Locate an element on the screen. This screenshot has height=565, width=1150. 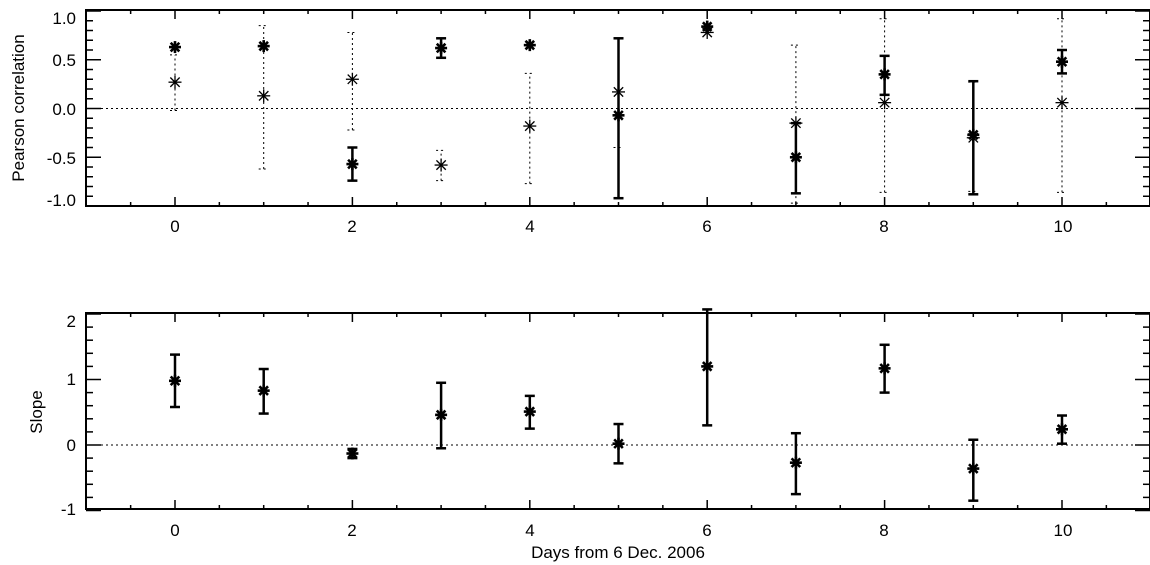
y-tick-label: 0.5 is located at coordinates (64, 60).